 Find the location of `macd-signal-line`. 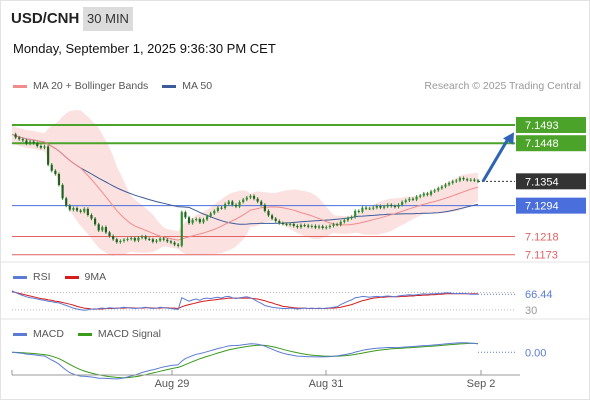

macd-signal-line is located at coordinates (245, 360).